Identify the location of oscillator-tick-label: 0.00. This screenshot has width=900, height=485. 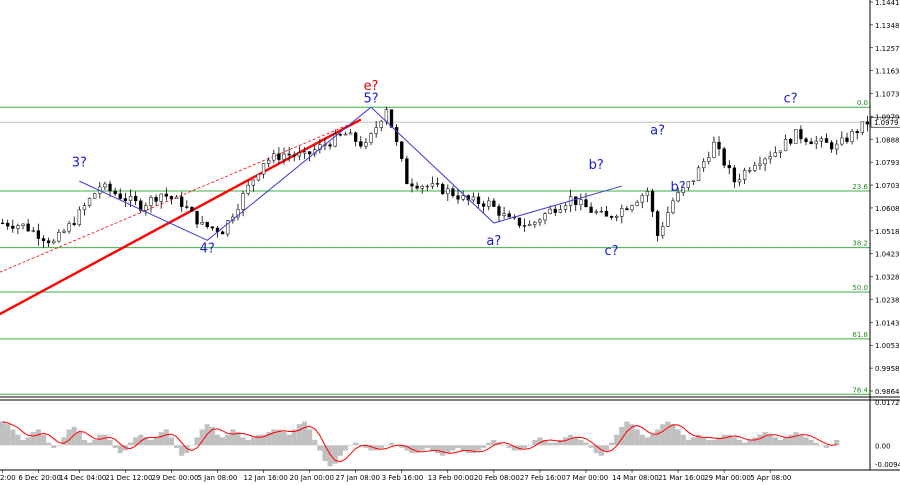
(883, 446).